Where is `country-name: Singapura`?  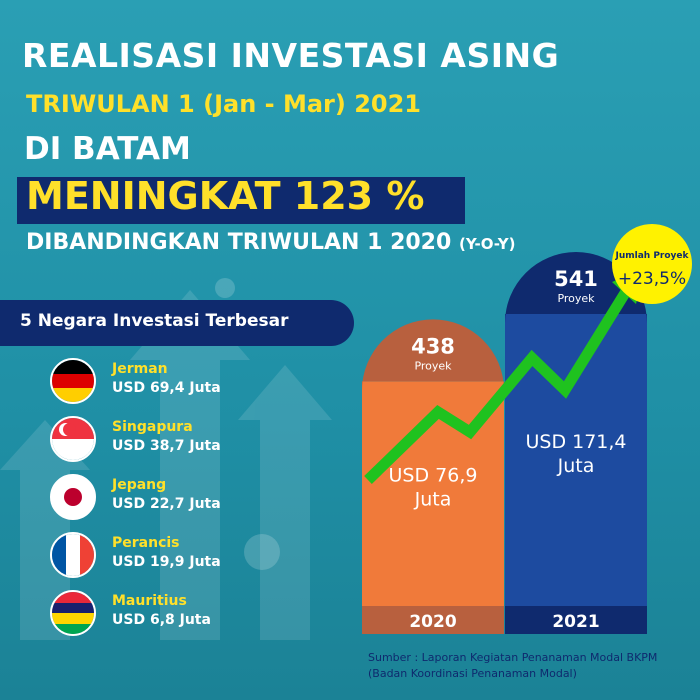
country-name: Singapura is located at coordinates (152, 427).